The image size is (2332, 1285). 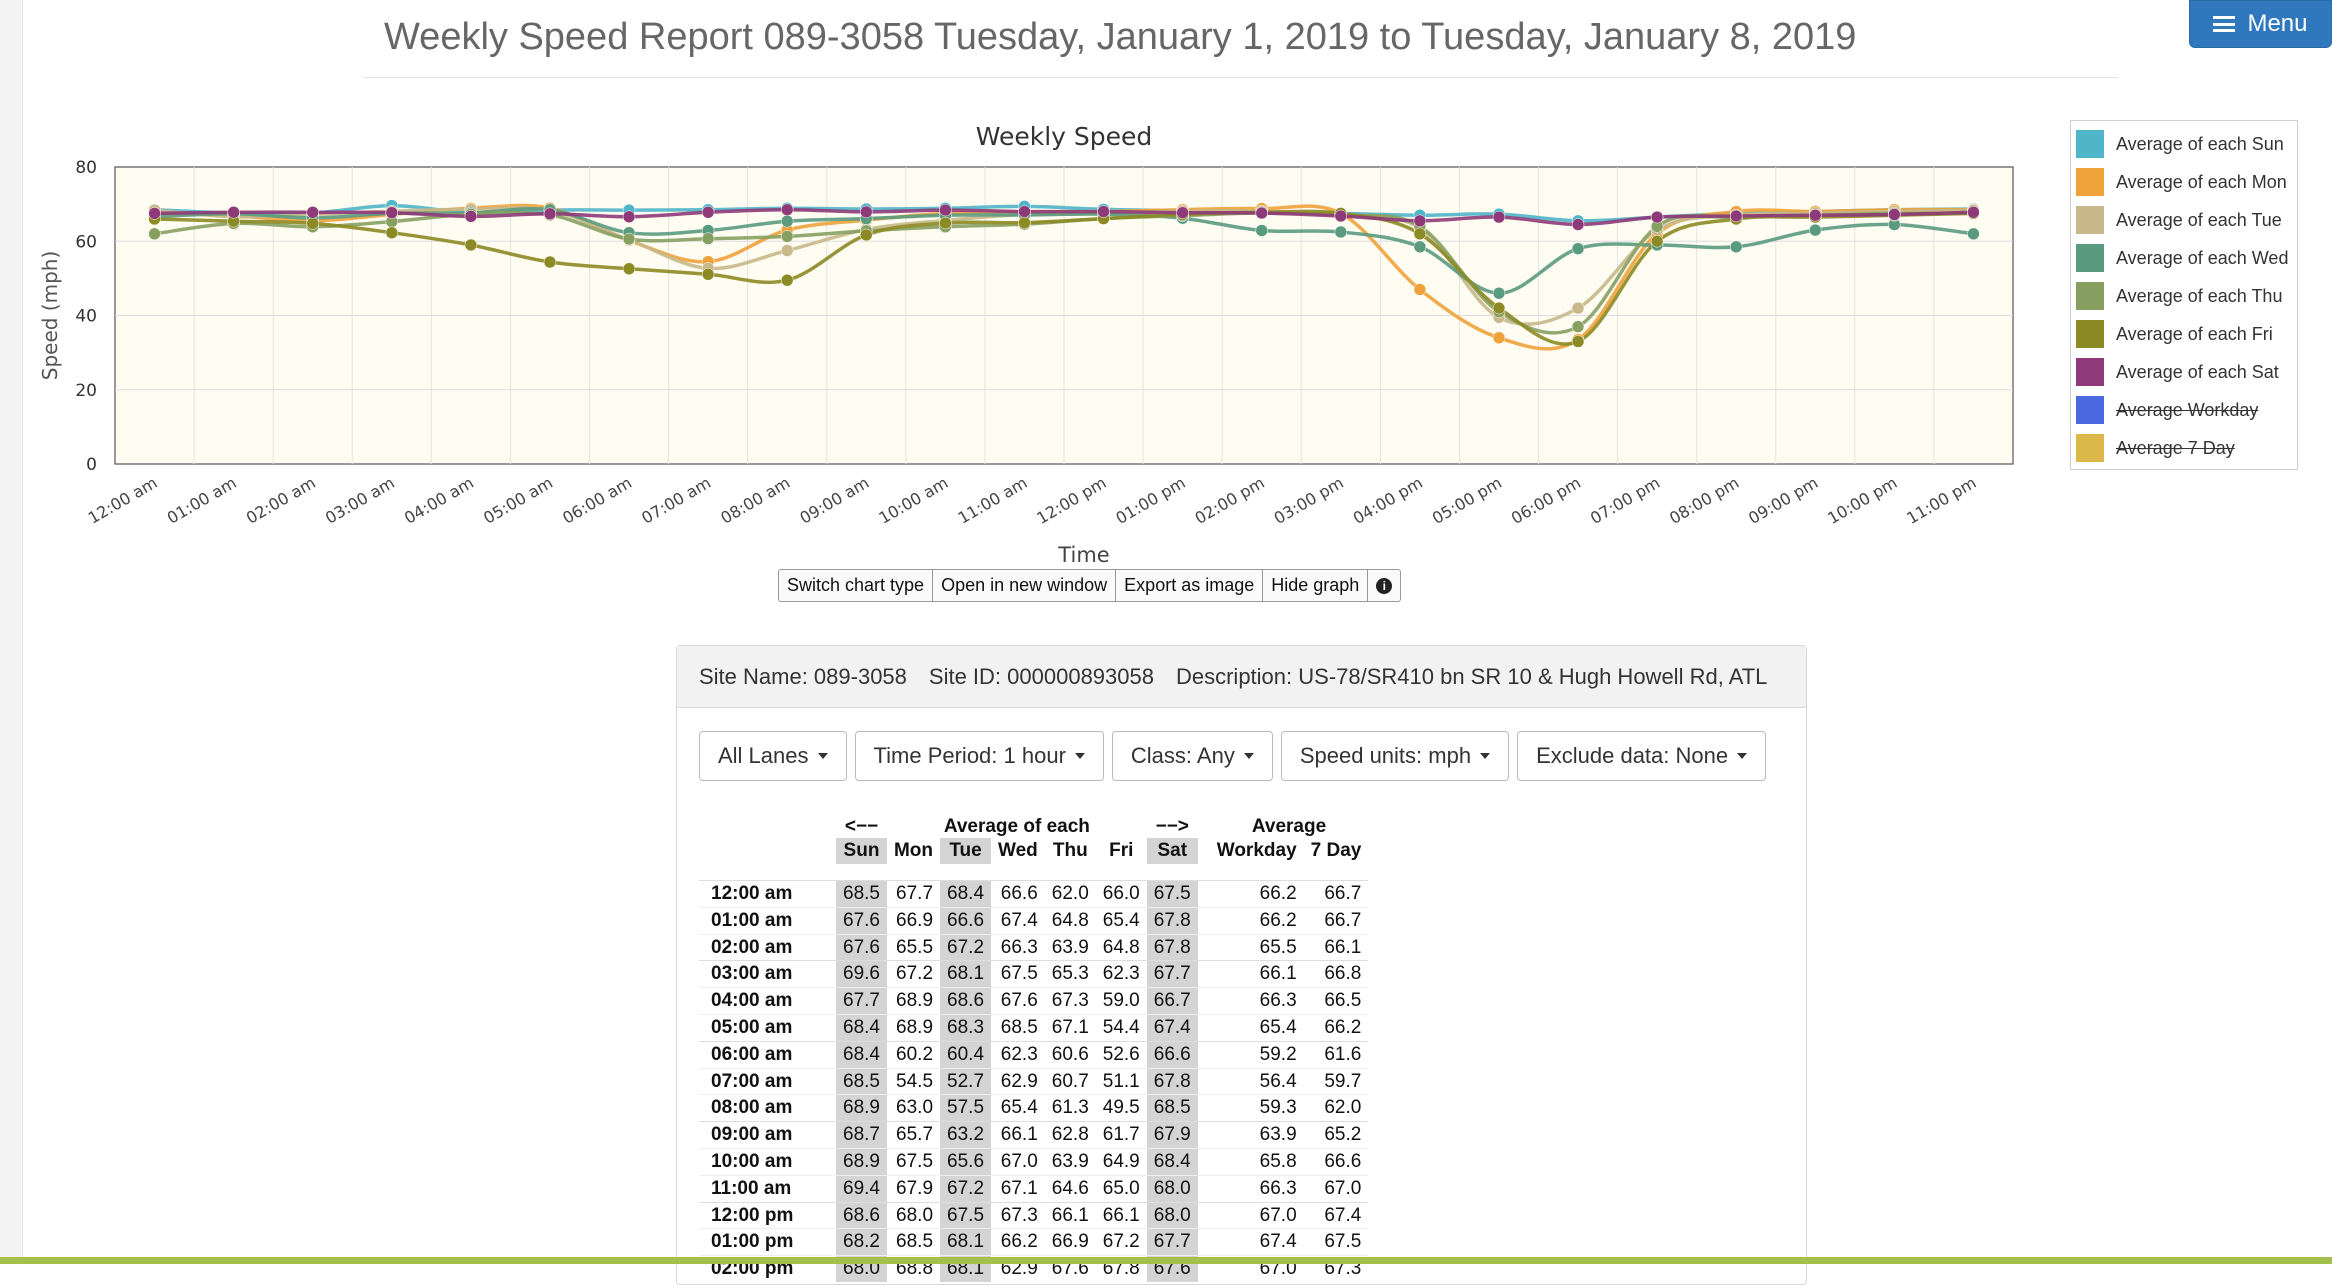 I want to click on legend-item: Average Workday, so click(x=2184, y=410).